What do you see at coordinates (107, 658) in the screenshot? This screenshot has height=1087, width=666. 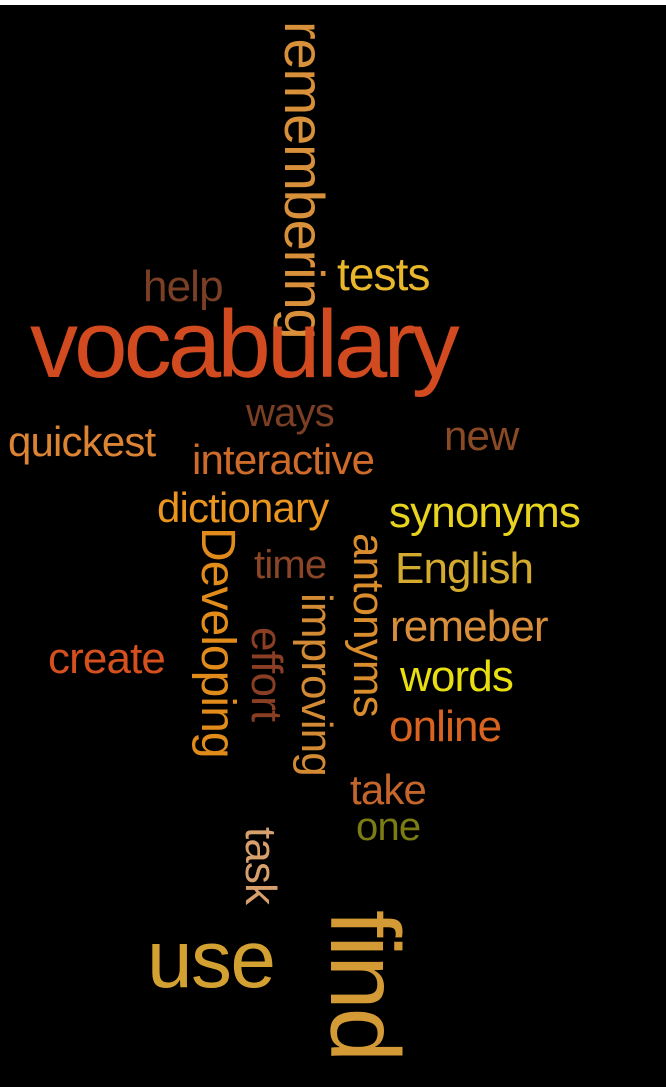 I see `word-create: create` at bounding box center [107, 658].